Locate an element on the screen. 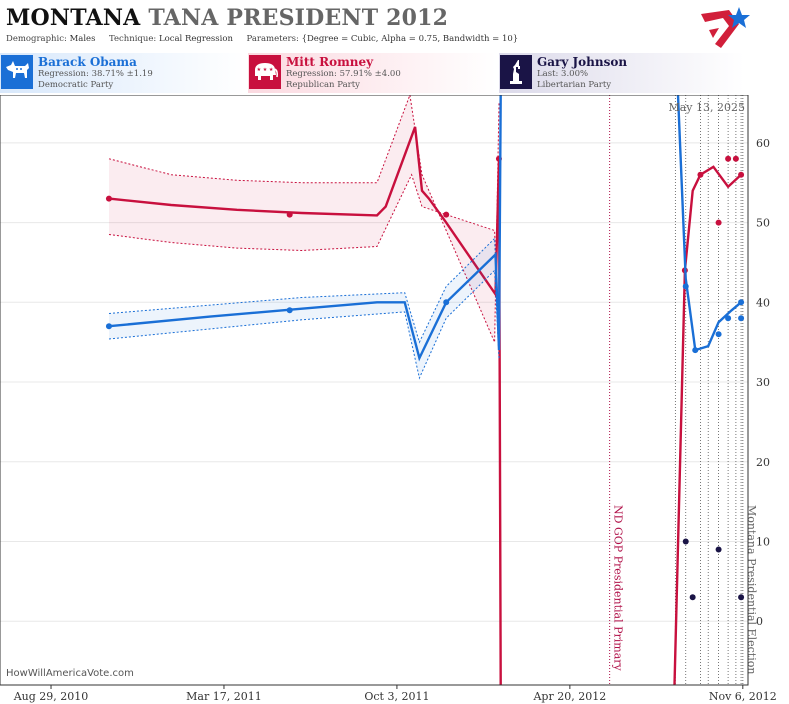 This screenshot has width=789, height=704. donkey-icon is located at coordinates (17, 72).